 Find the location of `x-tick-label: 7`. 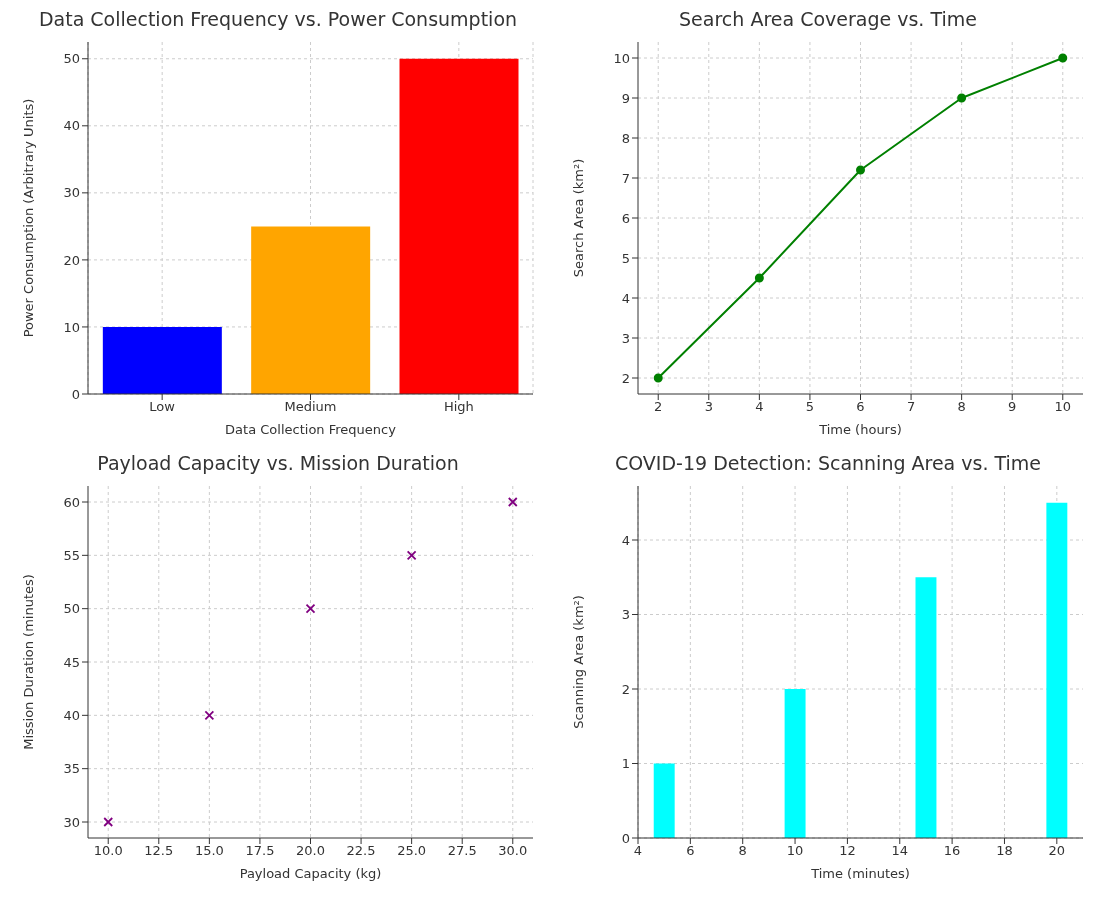

x-tick-label: 7 is located at coordinates (911, 407).